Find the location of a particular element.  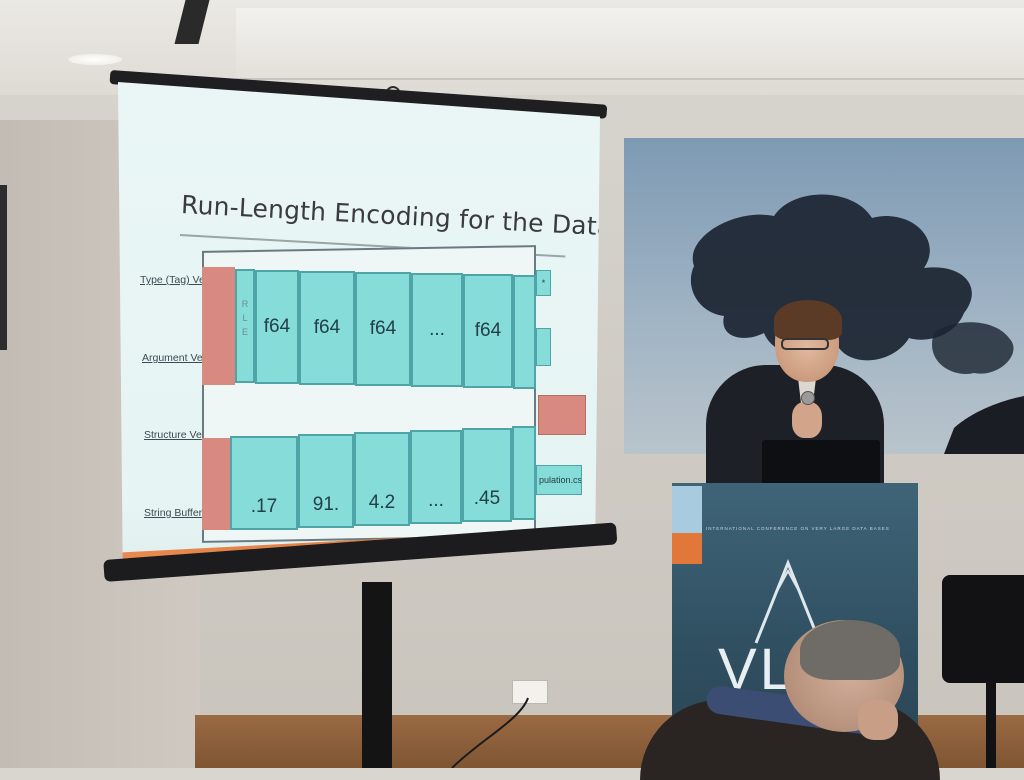

podium-color-strip is located at coordinates (687, 525).